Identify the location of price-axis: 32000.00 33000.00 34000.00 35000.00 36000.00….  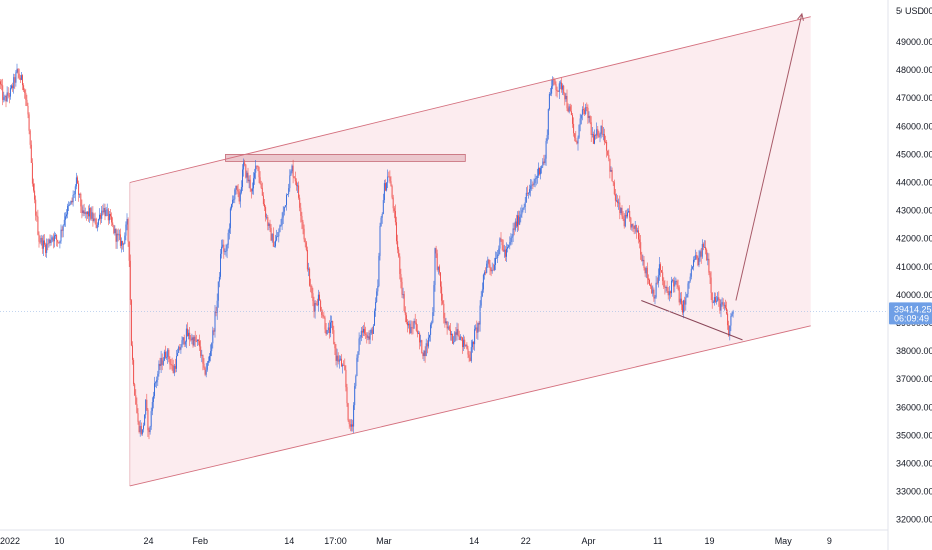
(914, 265).